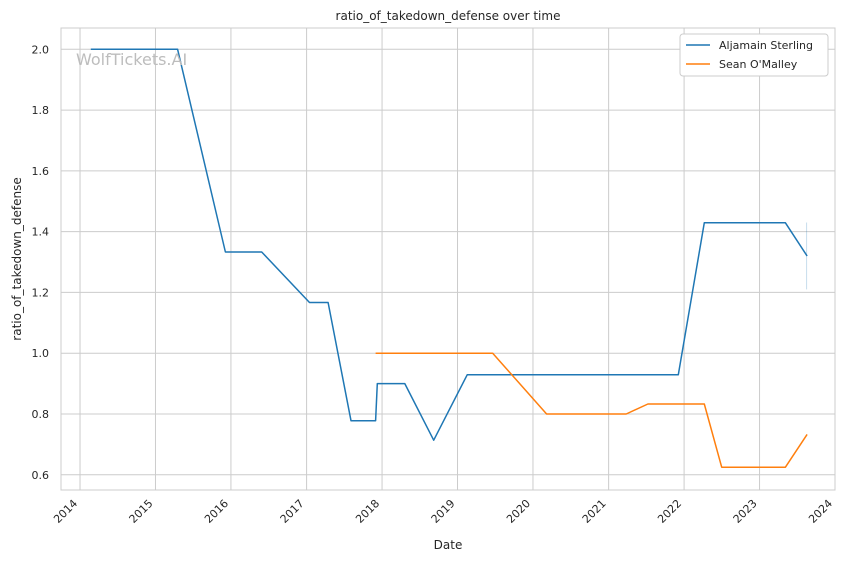 The width and height of the screenshot is (852, 561). Describe the element at coordinates (41, 110) in the screenshot. I see `y-tick-label: 1.8` at that location.